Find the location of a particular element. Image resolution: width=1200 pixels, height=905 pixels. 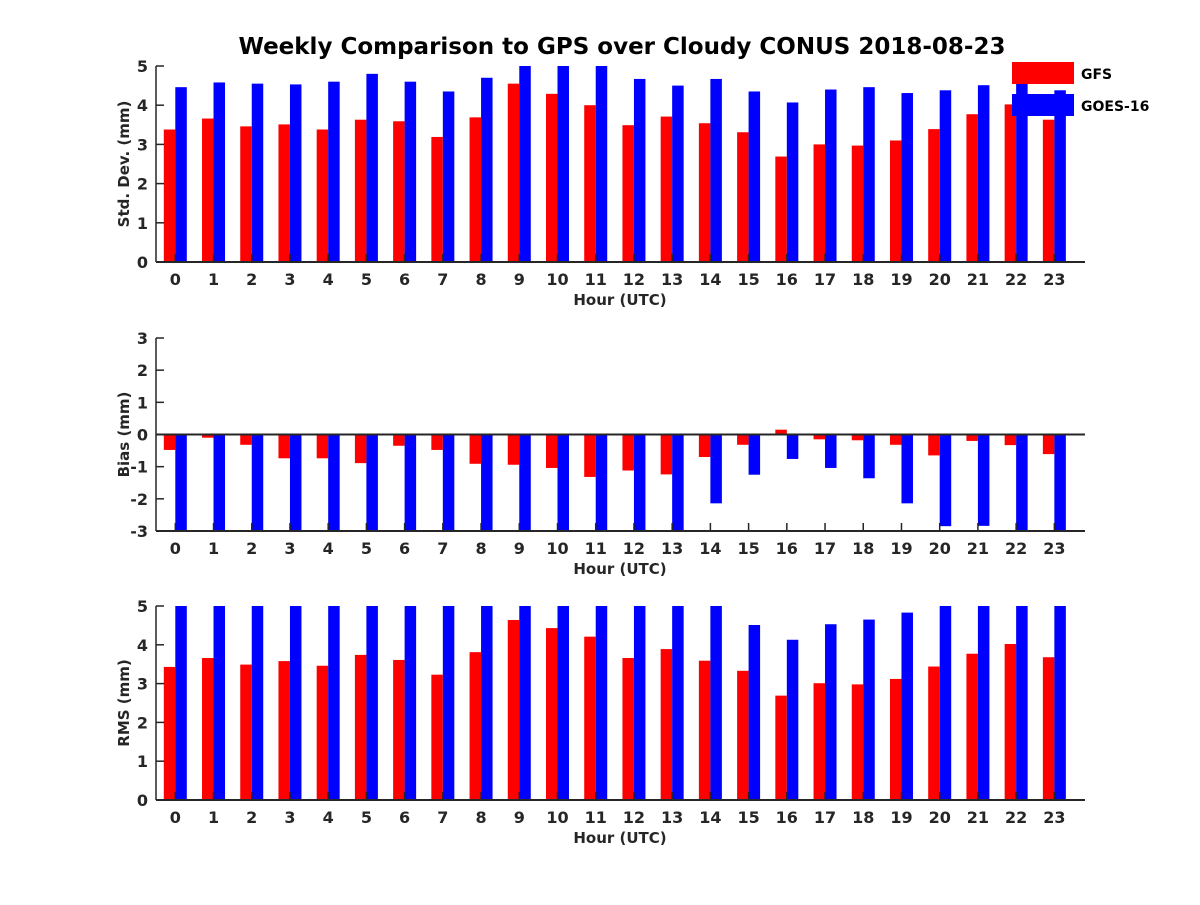

x-tick-label: 7 is located at coordinates (442, 548).